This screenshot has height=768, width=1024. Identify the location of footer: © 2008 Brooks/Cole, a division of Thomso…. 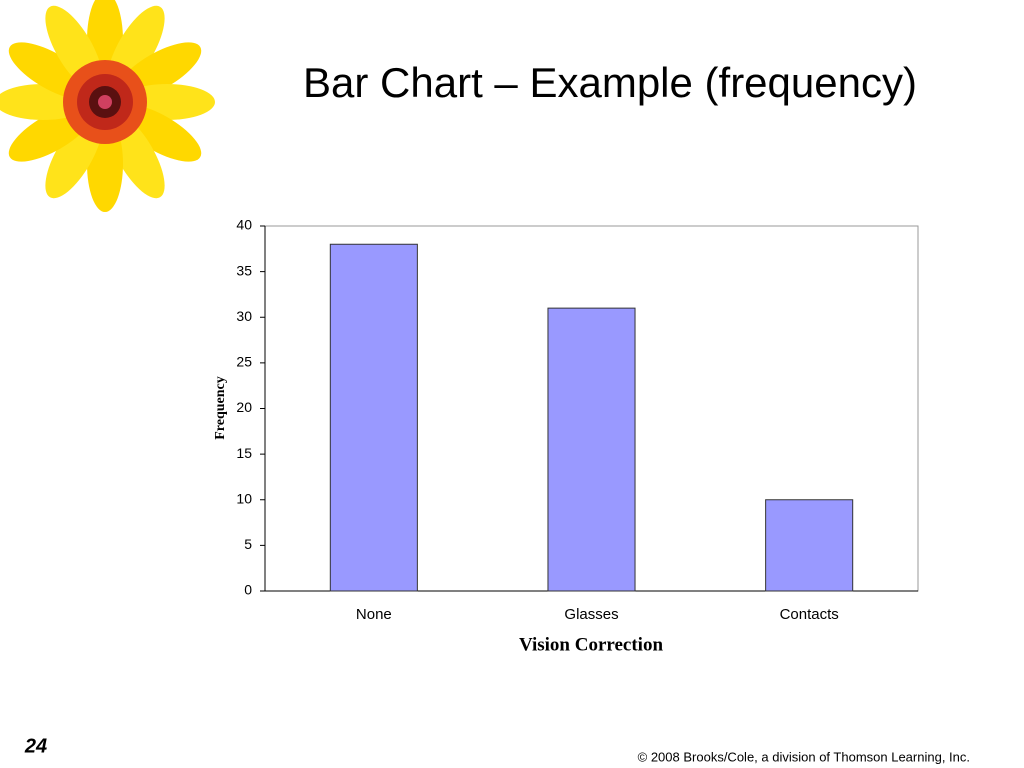
(804, 756).